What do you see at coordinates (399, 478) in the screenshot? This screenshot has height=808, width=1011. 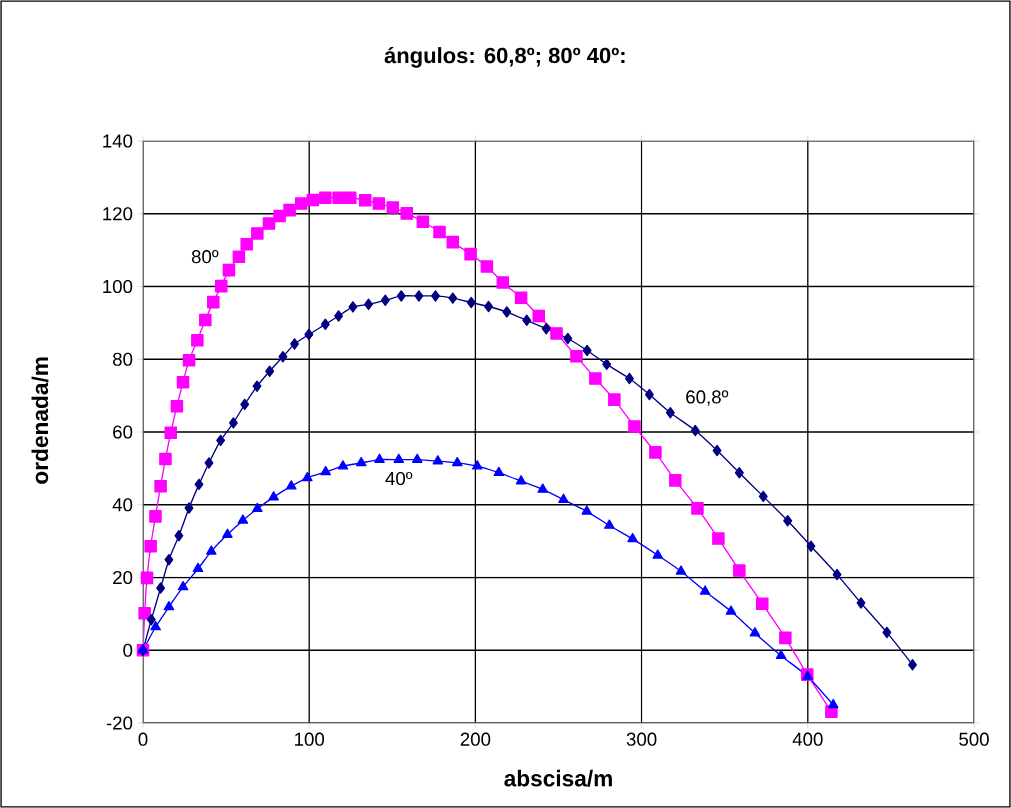 I see `annotation: 40º` at bounding box center [399, 478].